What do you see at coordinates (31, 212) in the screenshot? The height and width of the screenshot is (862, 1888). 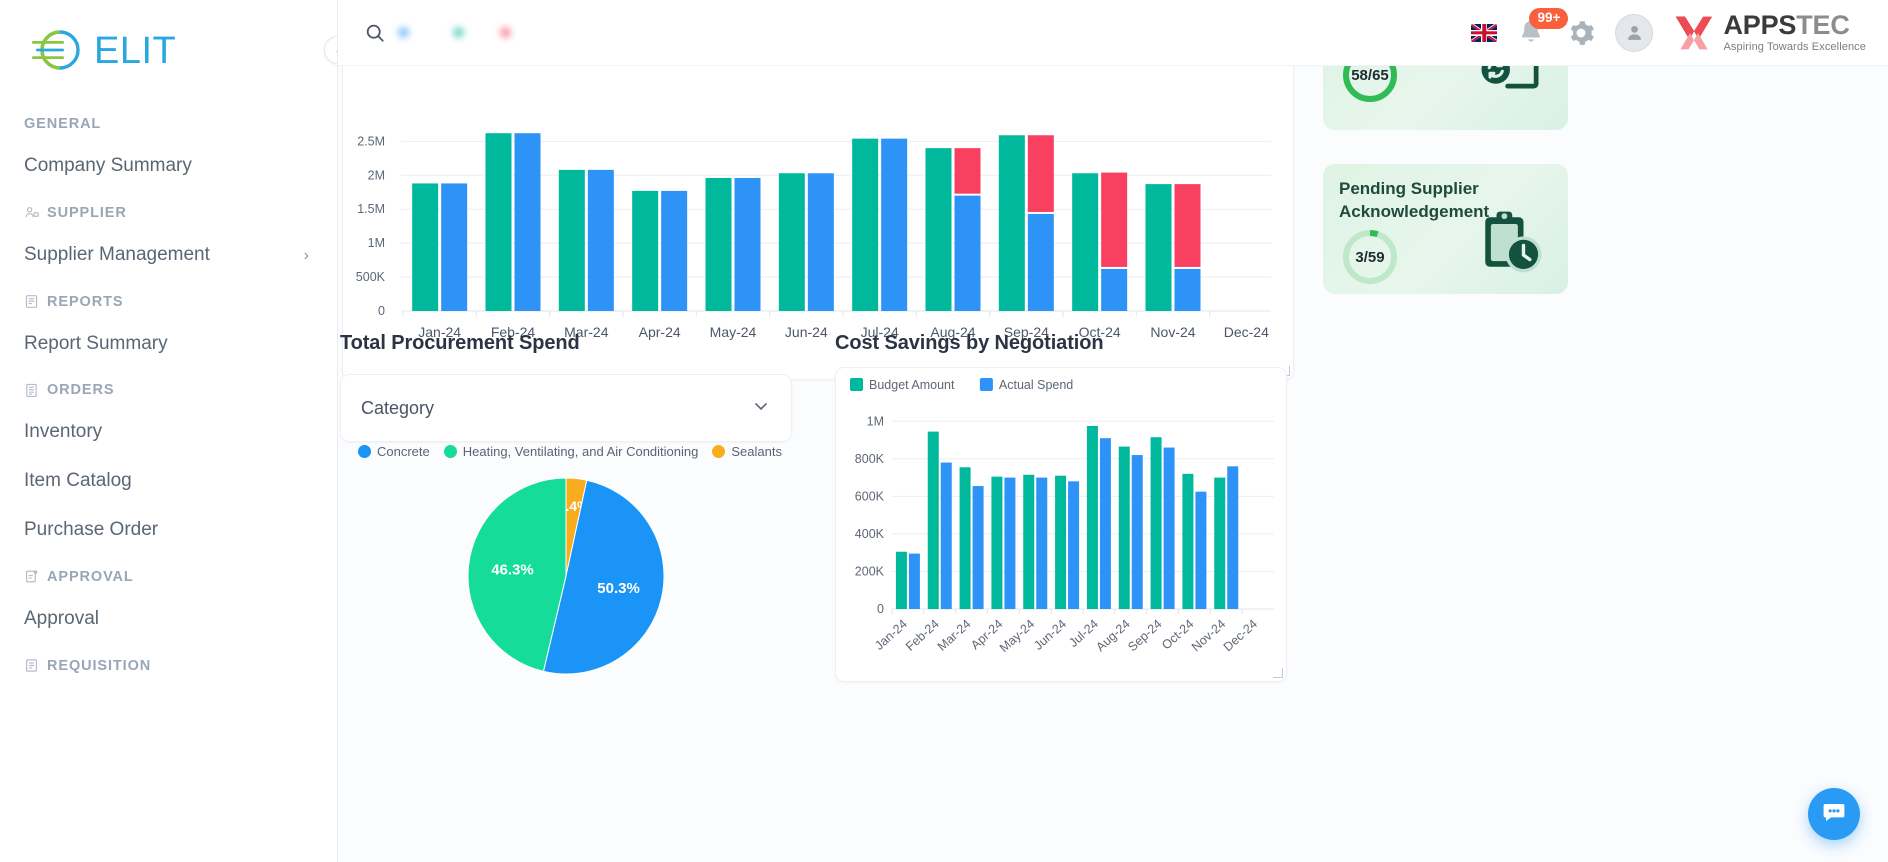 I see `supplier-icon` at bounding box center [31, 212].